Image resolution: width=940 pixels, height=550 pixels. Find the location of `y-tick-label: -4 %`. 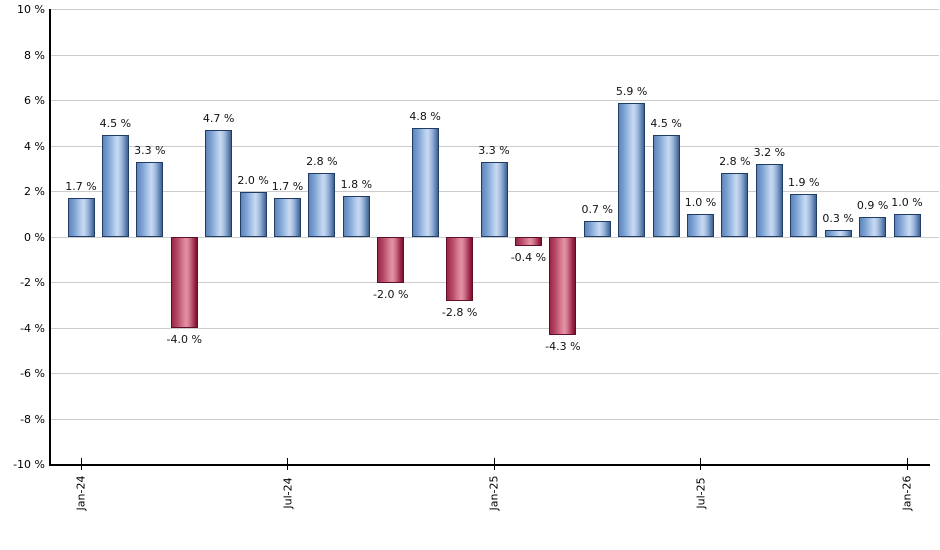

y-tick-label: -4 % is located at coordinates (32, 328).